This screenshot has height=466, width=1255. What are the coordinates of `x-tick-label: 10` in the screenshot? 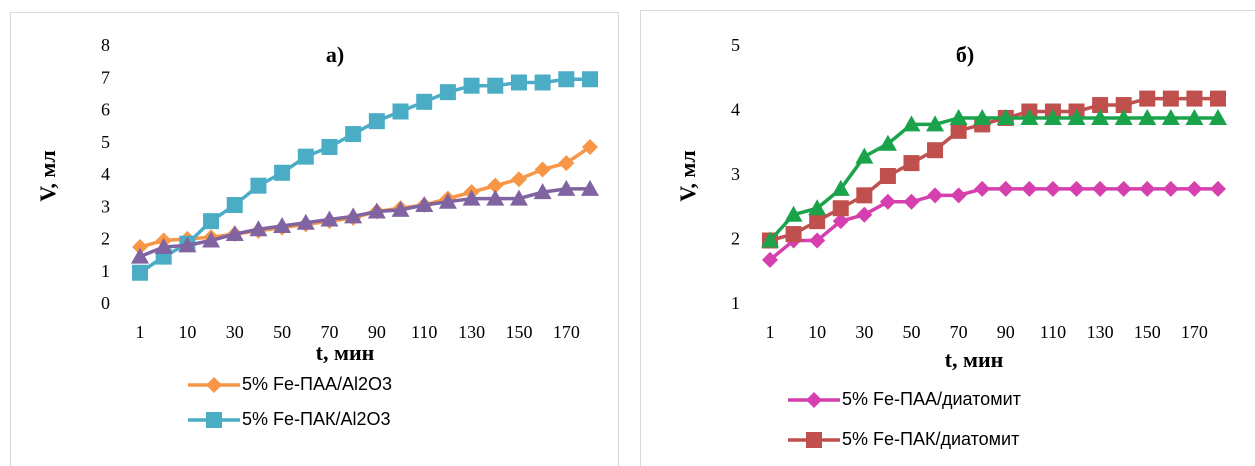 It's located at (817, 332).